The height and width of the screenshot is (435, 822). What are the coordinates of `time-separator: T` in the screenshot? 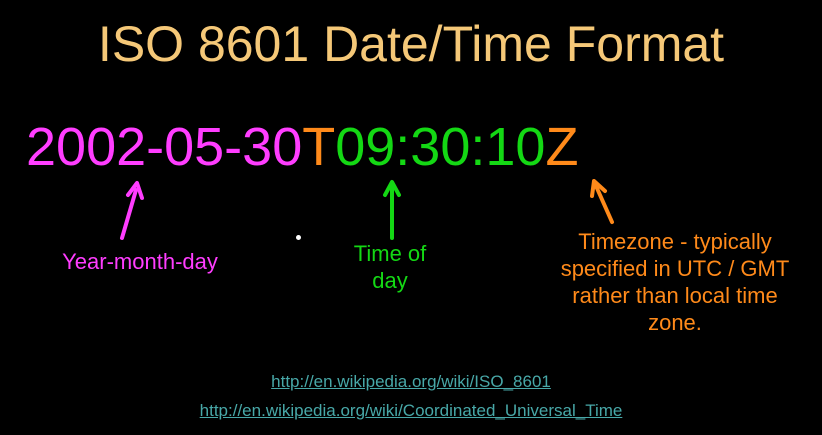 It's located at (319, 147).